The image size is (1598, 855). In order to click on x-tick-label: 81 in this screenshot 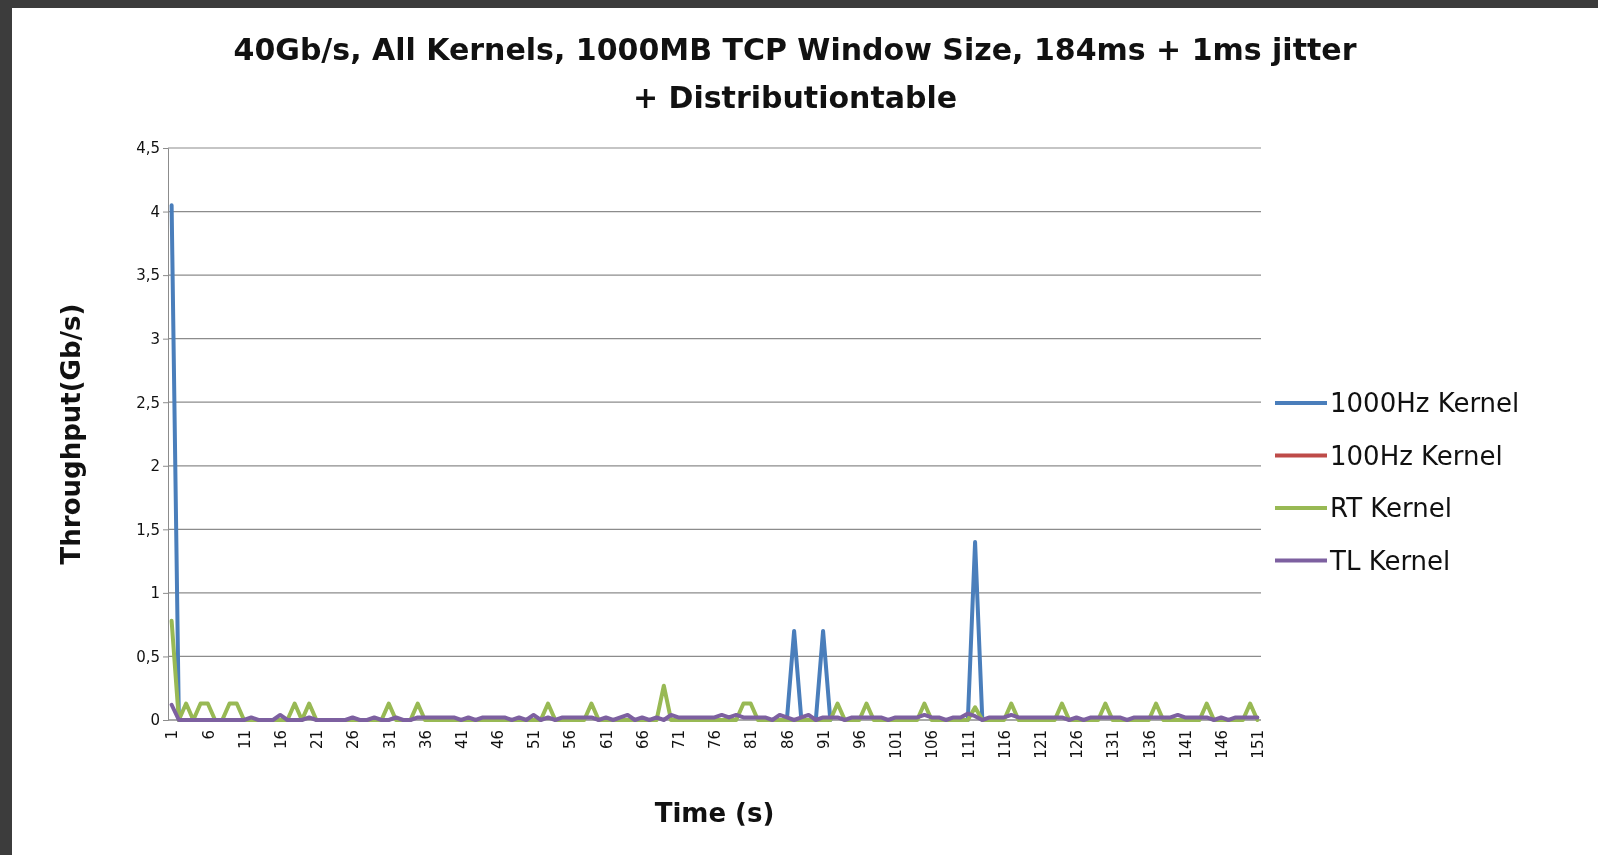, I will do `click(751, 740)`.